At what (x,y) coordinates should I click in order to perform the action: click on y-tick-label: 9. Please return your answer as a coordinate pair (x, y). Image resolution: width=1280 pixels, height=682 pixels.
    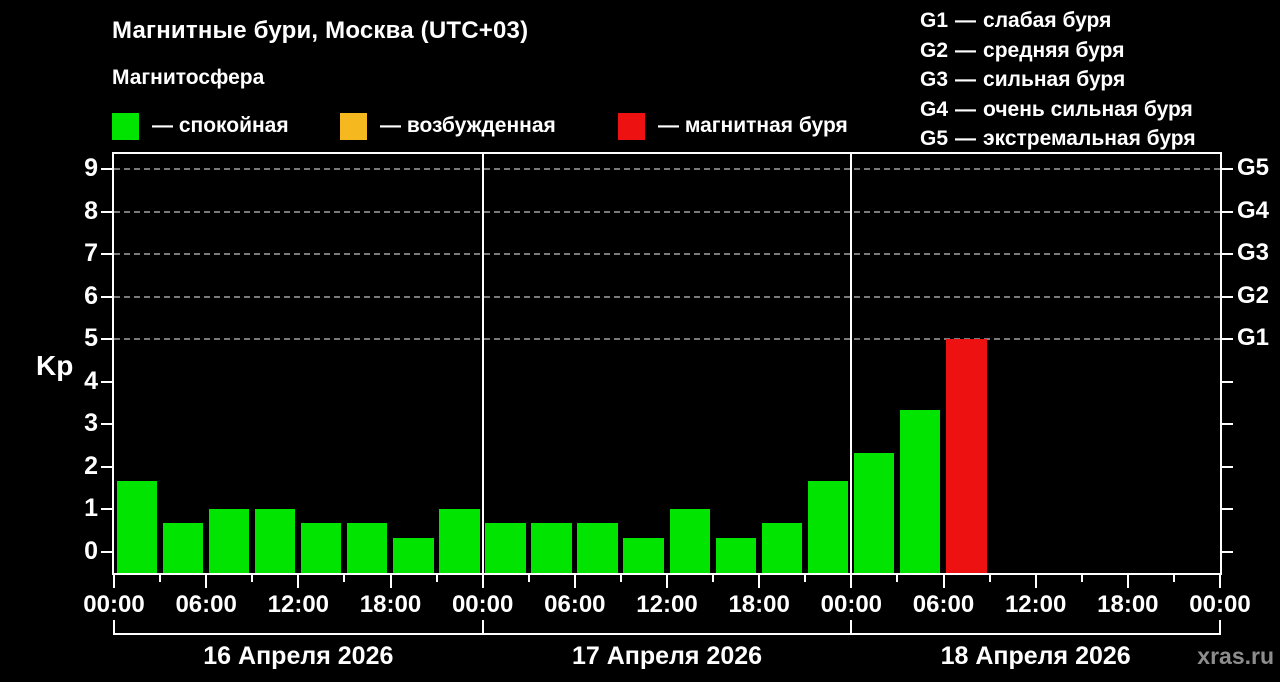
    Looking at the image, I should click on (91, 168).